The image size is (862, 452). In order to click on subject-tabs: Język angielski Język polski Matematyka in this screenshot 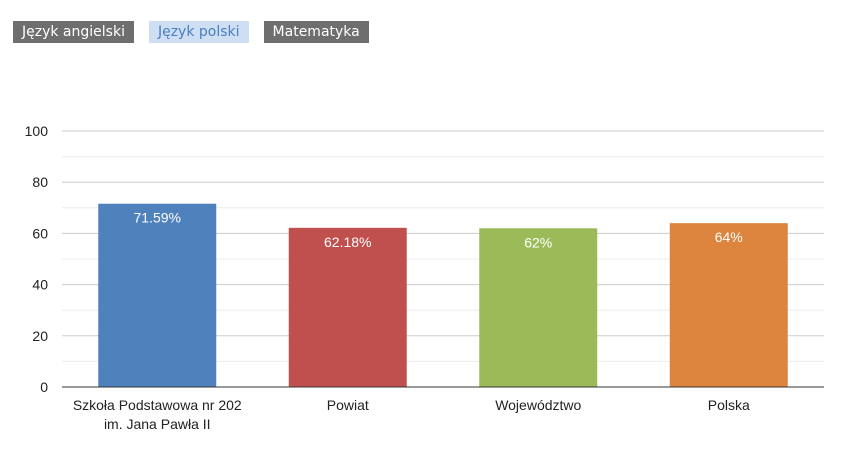, I will do `click(198, 32)`.